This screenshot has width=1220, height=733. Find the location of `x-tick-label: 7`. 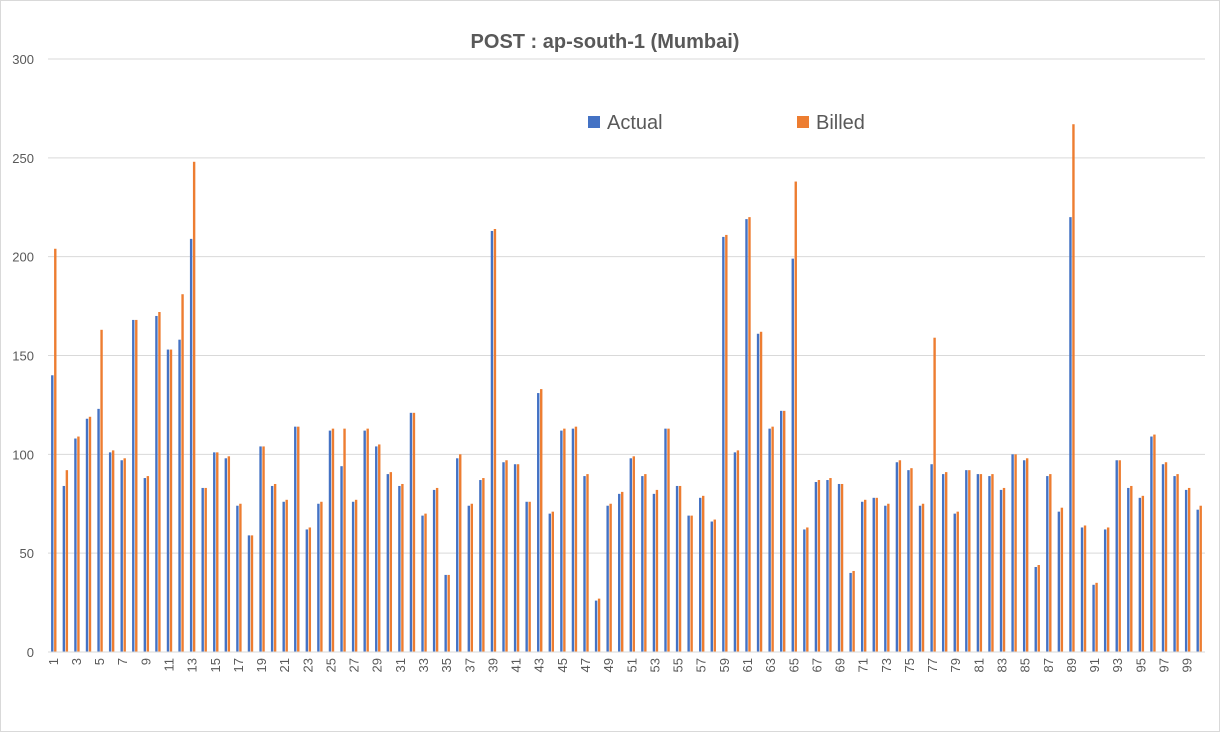

x-tick-label: 7 is located at coordinates (122, 661).